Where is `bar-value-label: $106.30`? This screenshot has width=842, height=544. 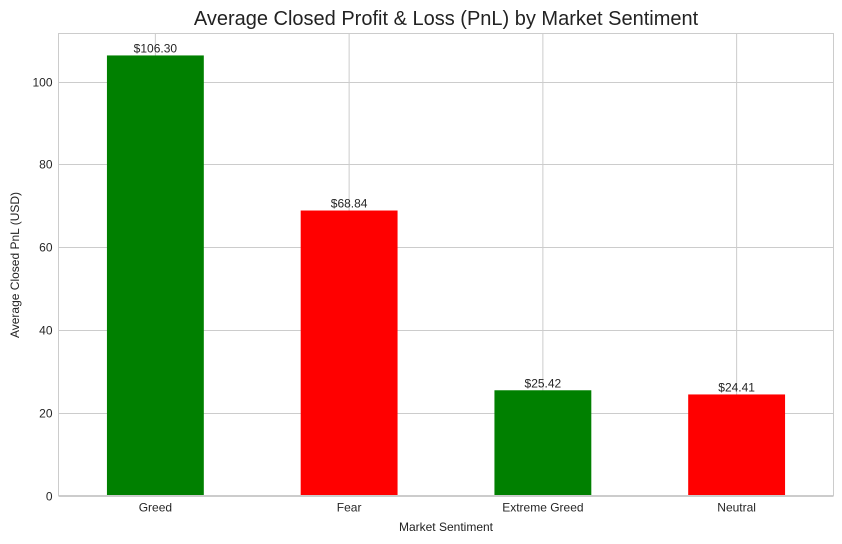
bar-value-label: $106.30 is located at coordinates (156, 48).